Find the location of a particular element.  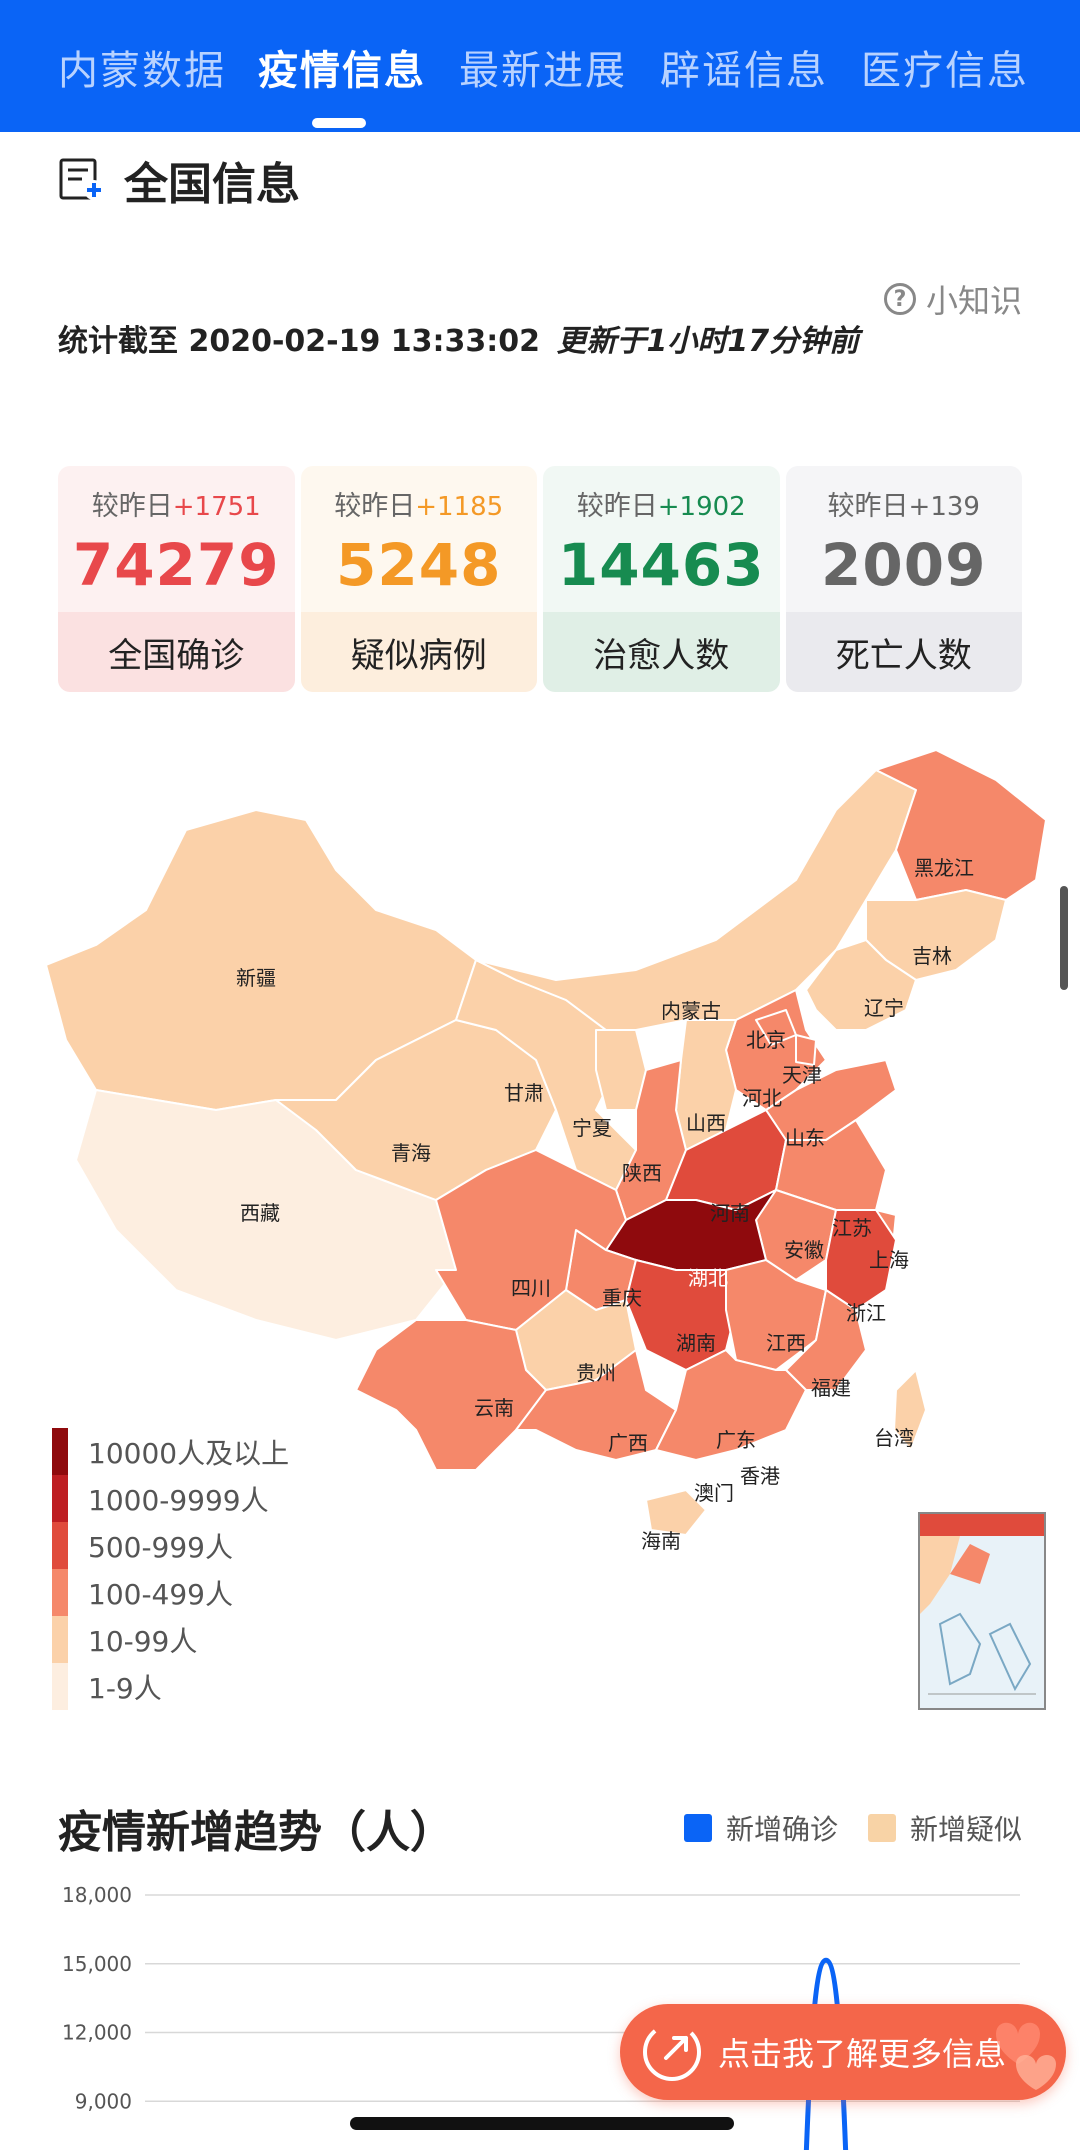

card-value: 5248 is located at coordinates (419, 565).